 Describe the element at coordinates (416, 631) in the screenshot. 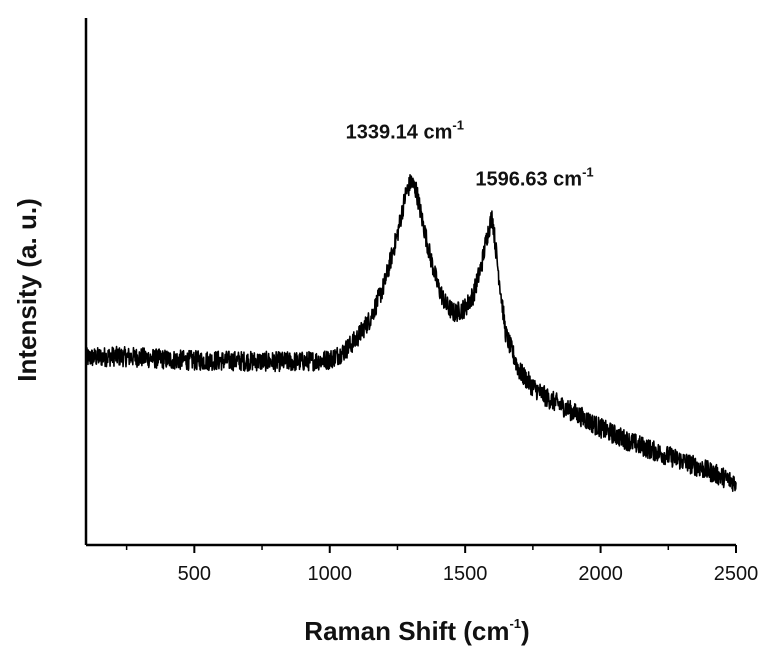

I see `x-axis-title: Raman Shift (cm-1)` at that location.